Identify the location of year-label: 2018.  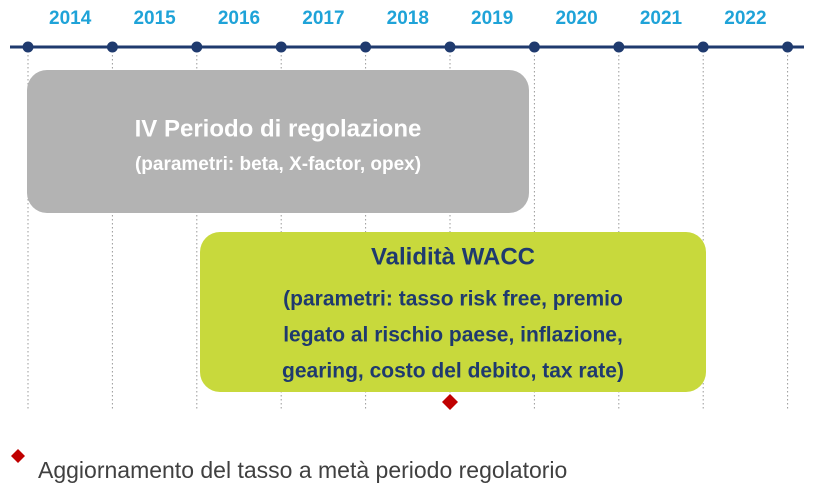
(408, 18).